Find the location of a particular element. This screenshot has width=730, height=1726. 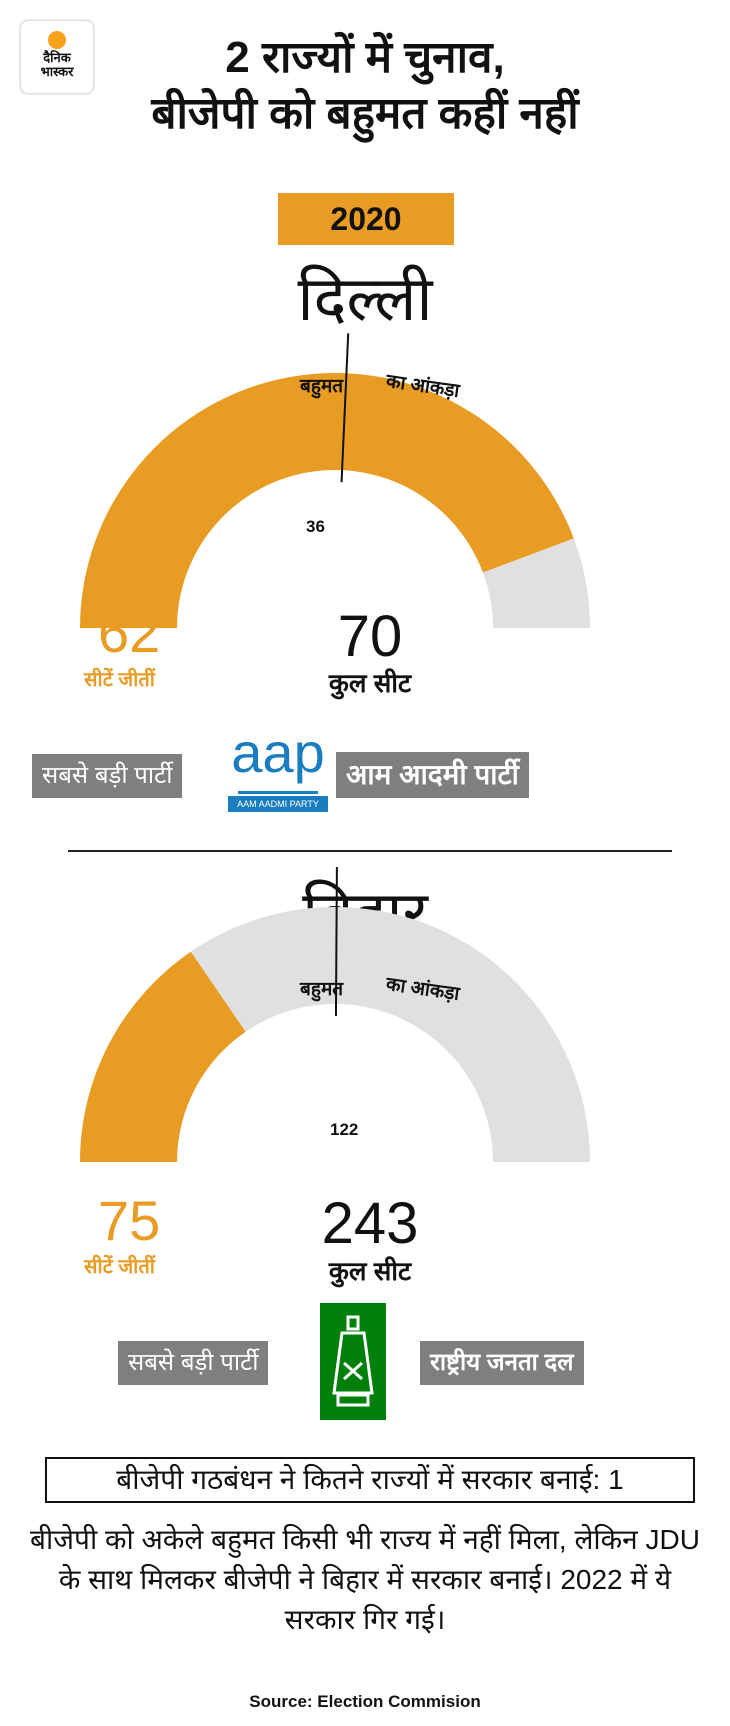

title-line2: बीजेपी को बहुमत कहीं नहीं is located at coordinates (365, 113).